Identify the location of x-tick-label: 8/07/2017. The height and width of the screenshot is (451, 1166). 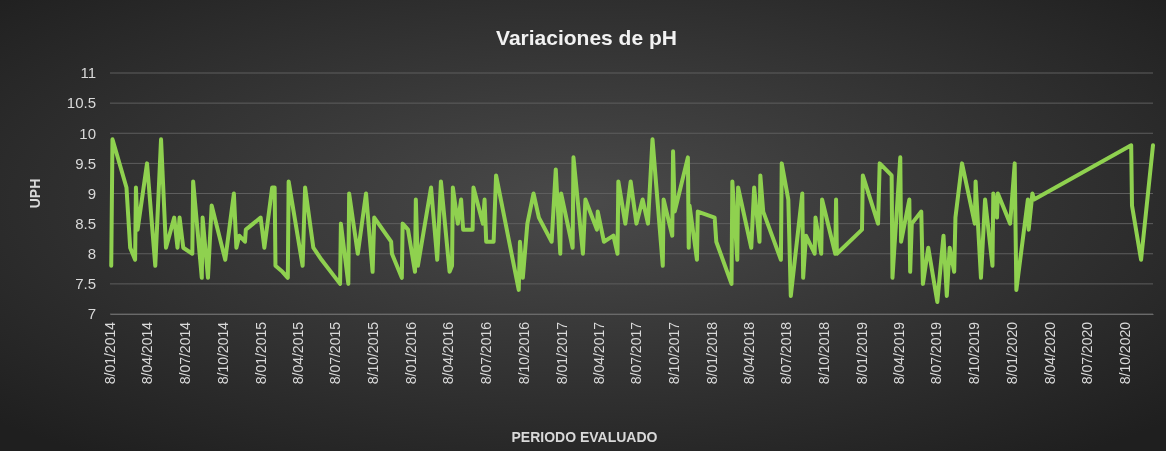
(636, 353).